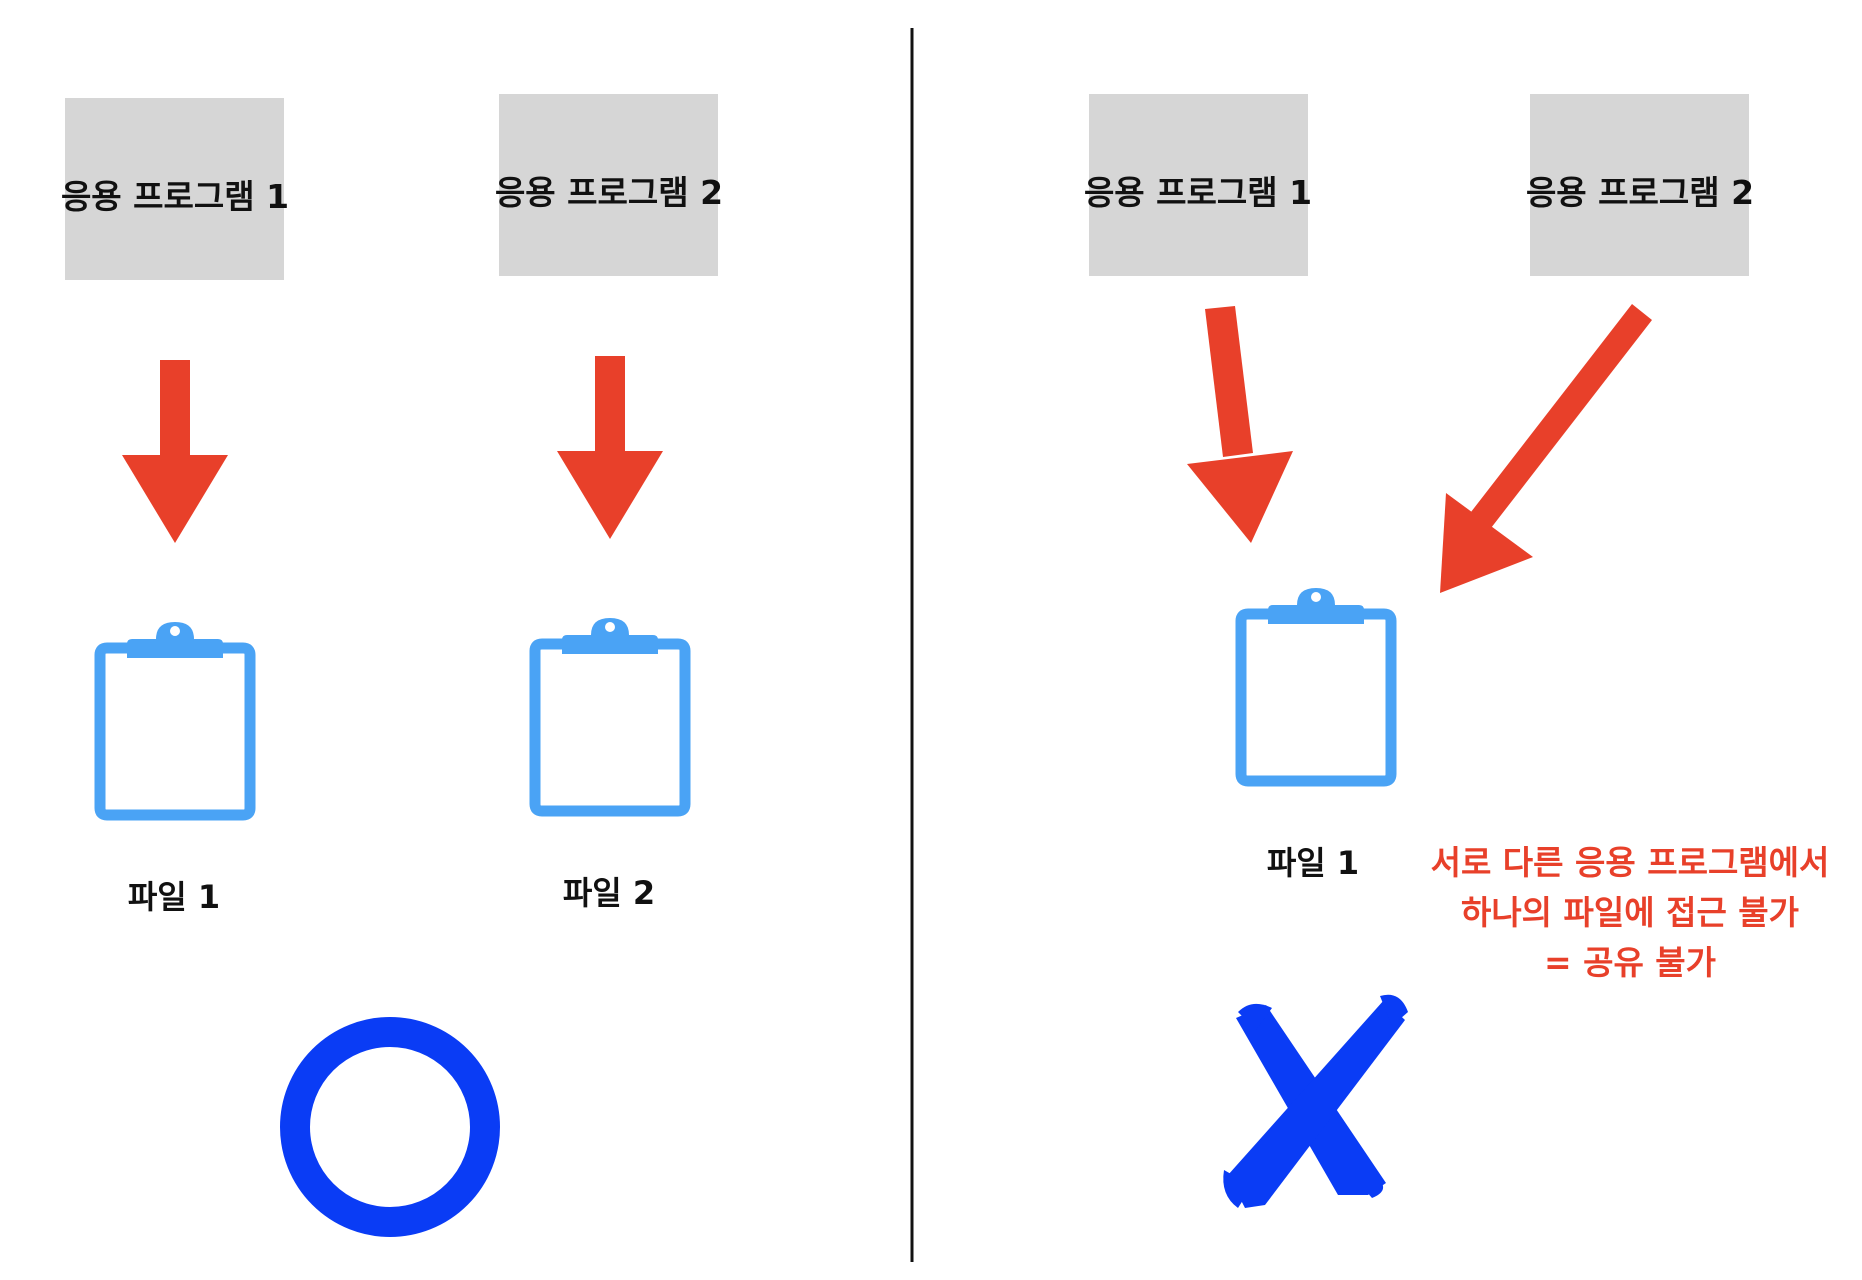 The height and width of the screenshot is (1280, 1862). I want to click on no-sharing-note: 서로 다른 응용 프로그램에서 하나의 파일에 접근 불가 = 공유 불가, so click(1630, 913).